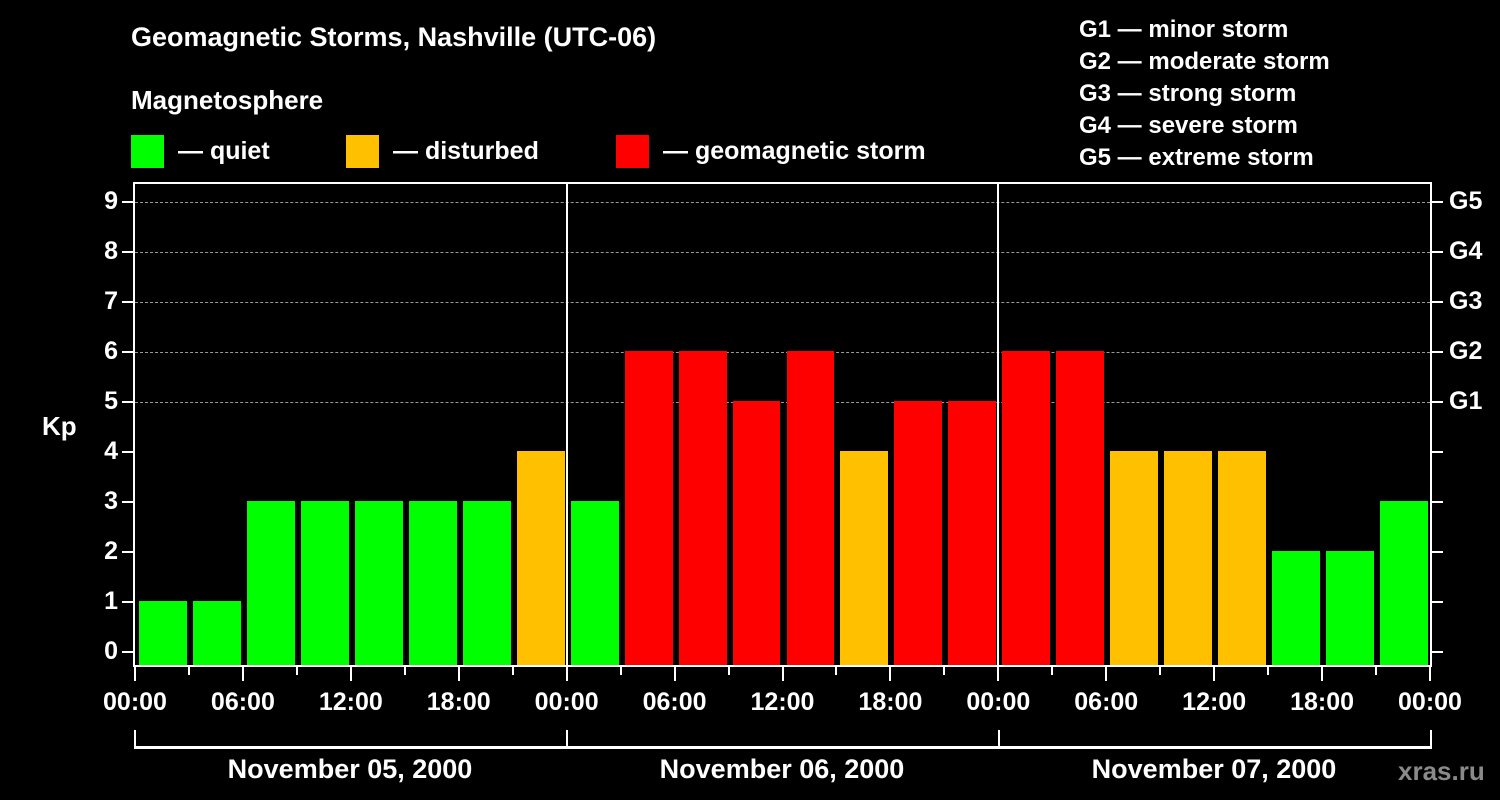 The height and width of the screenshot is (800, 1500). I want to click on y-tick-label: 4, so click(111, 451).